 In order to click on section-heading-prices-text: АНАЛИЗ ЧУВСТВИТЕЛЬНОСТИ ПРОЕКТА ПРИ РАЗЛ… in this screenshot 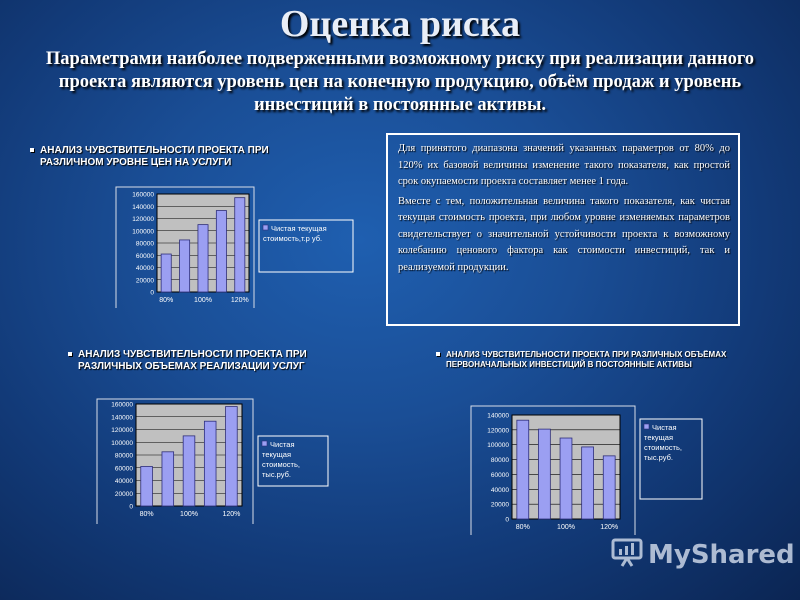, I will do `click(154, 156)`.